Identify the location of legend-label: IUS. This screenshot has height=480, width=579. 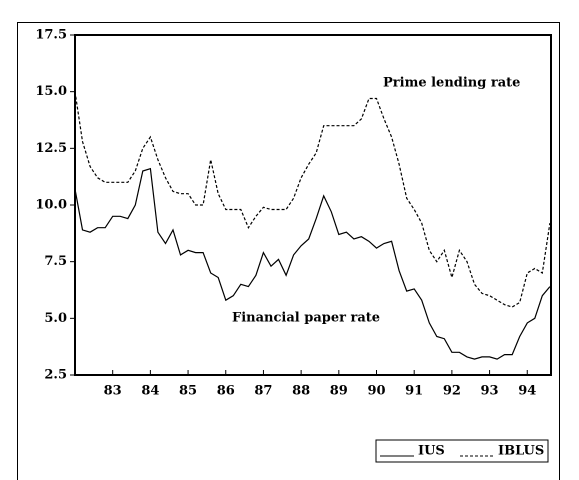
(431, 451).